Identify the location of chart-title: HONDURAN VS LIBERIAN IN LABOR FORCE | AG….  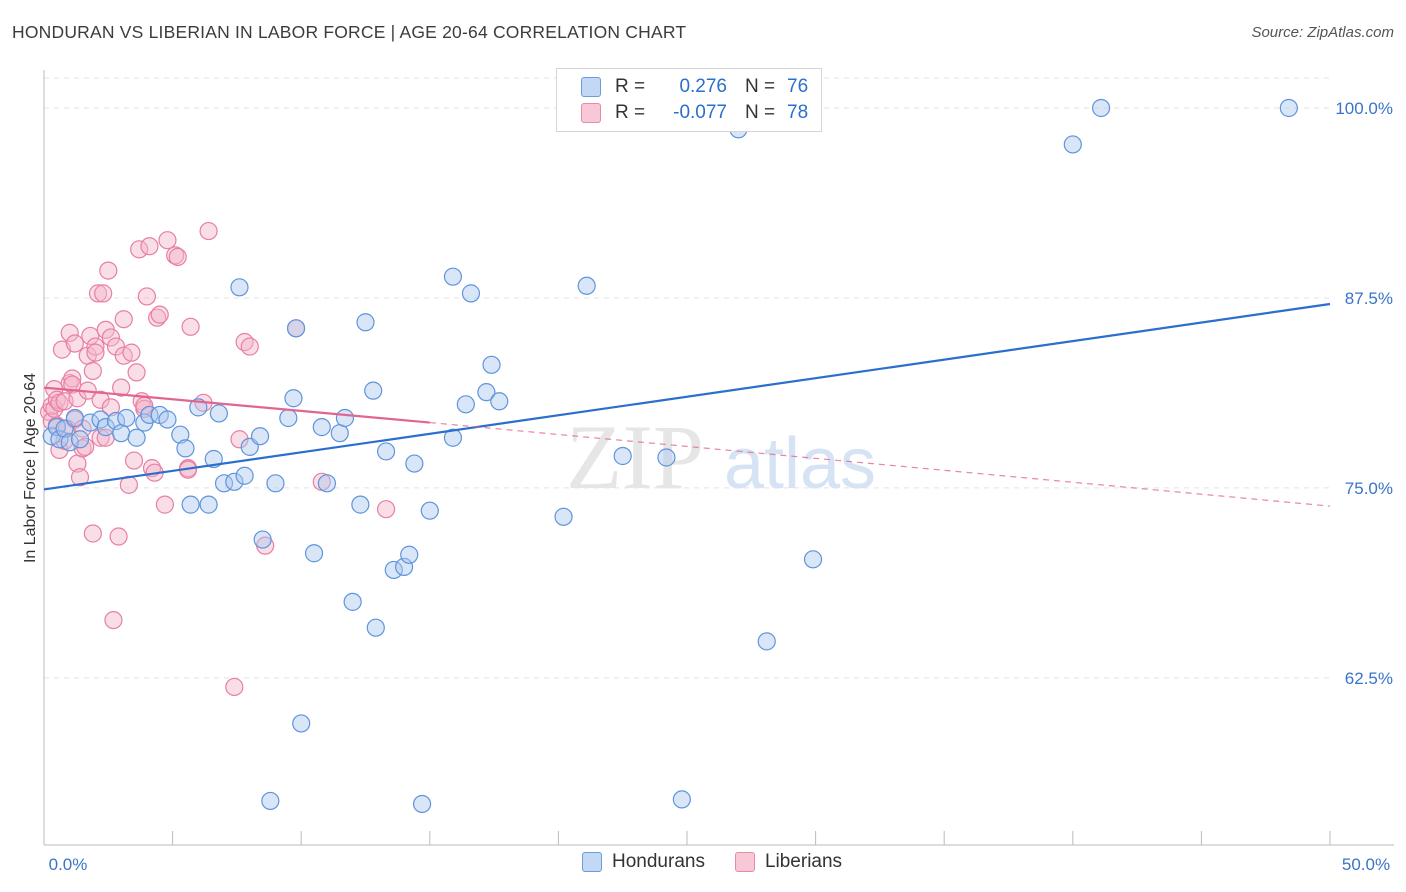
(349, 32).